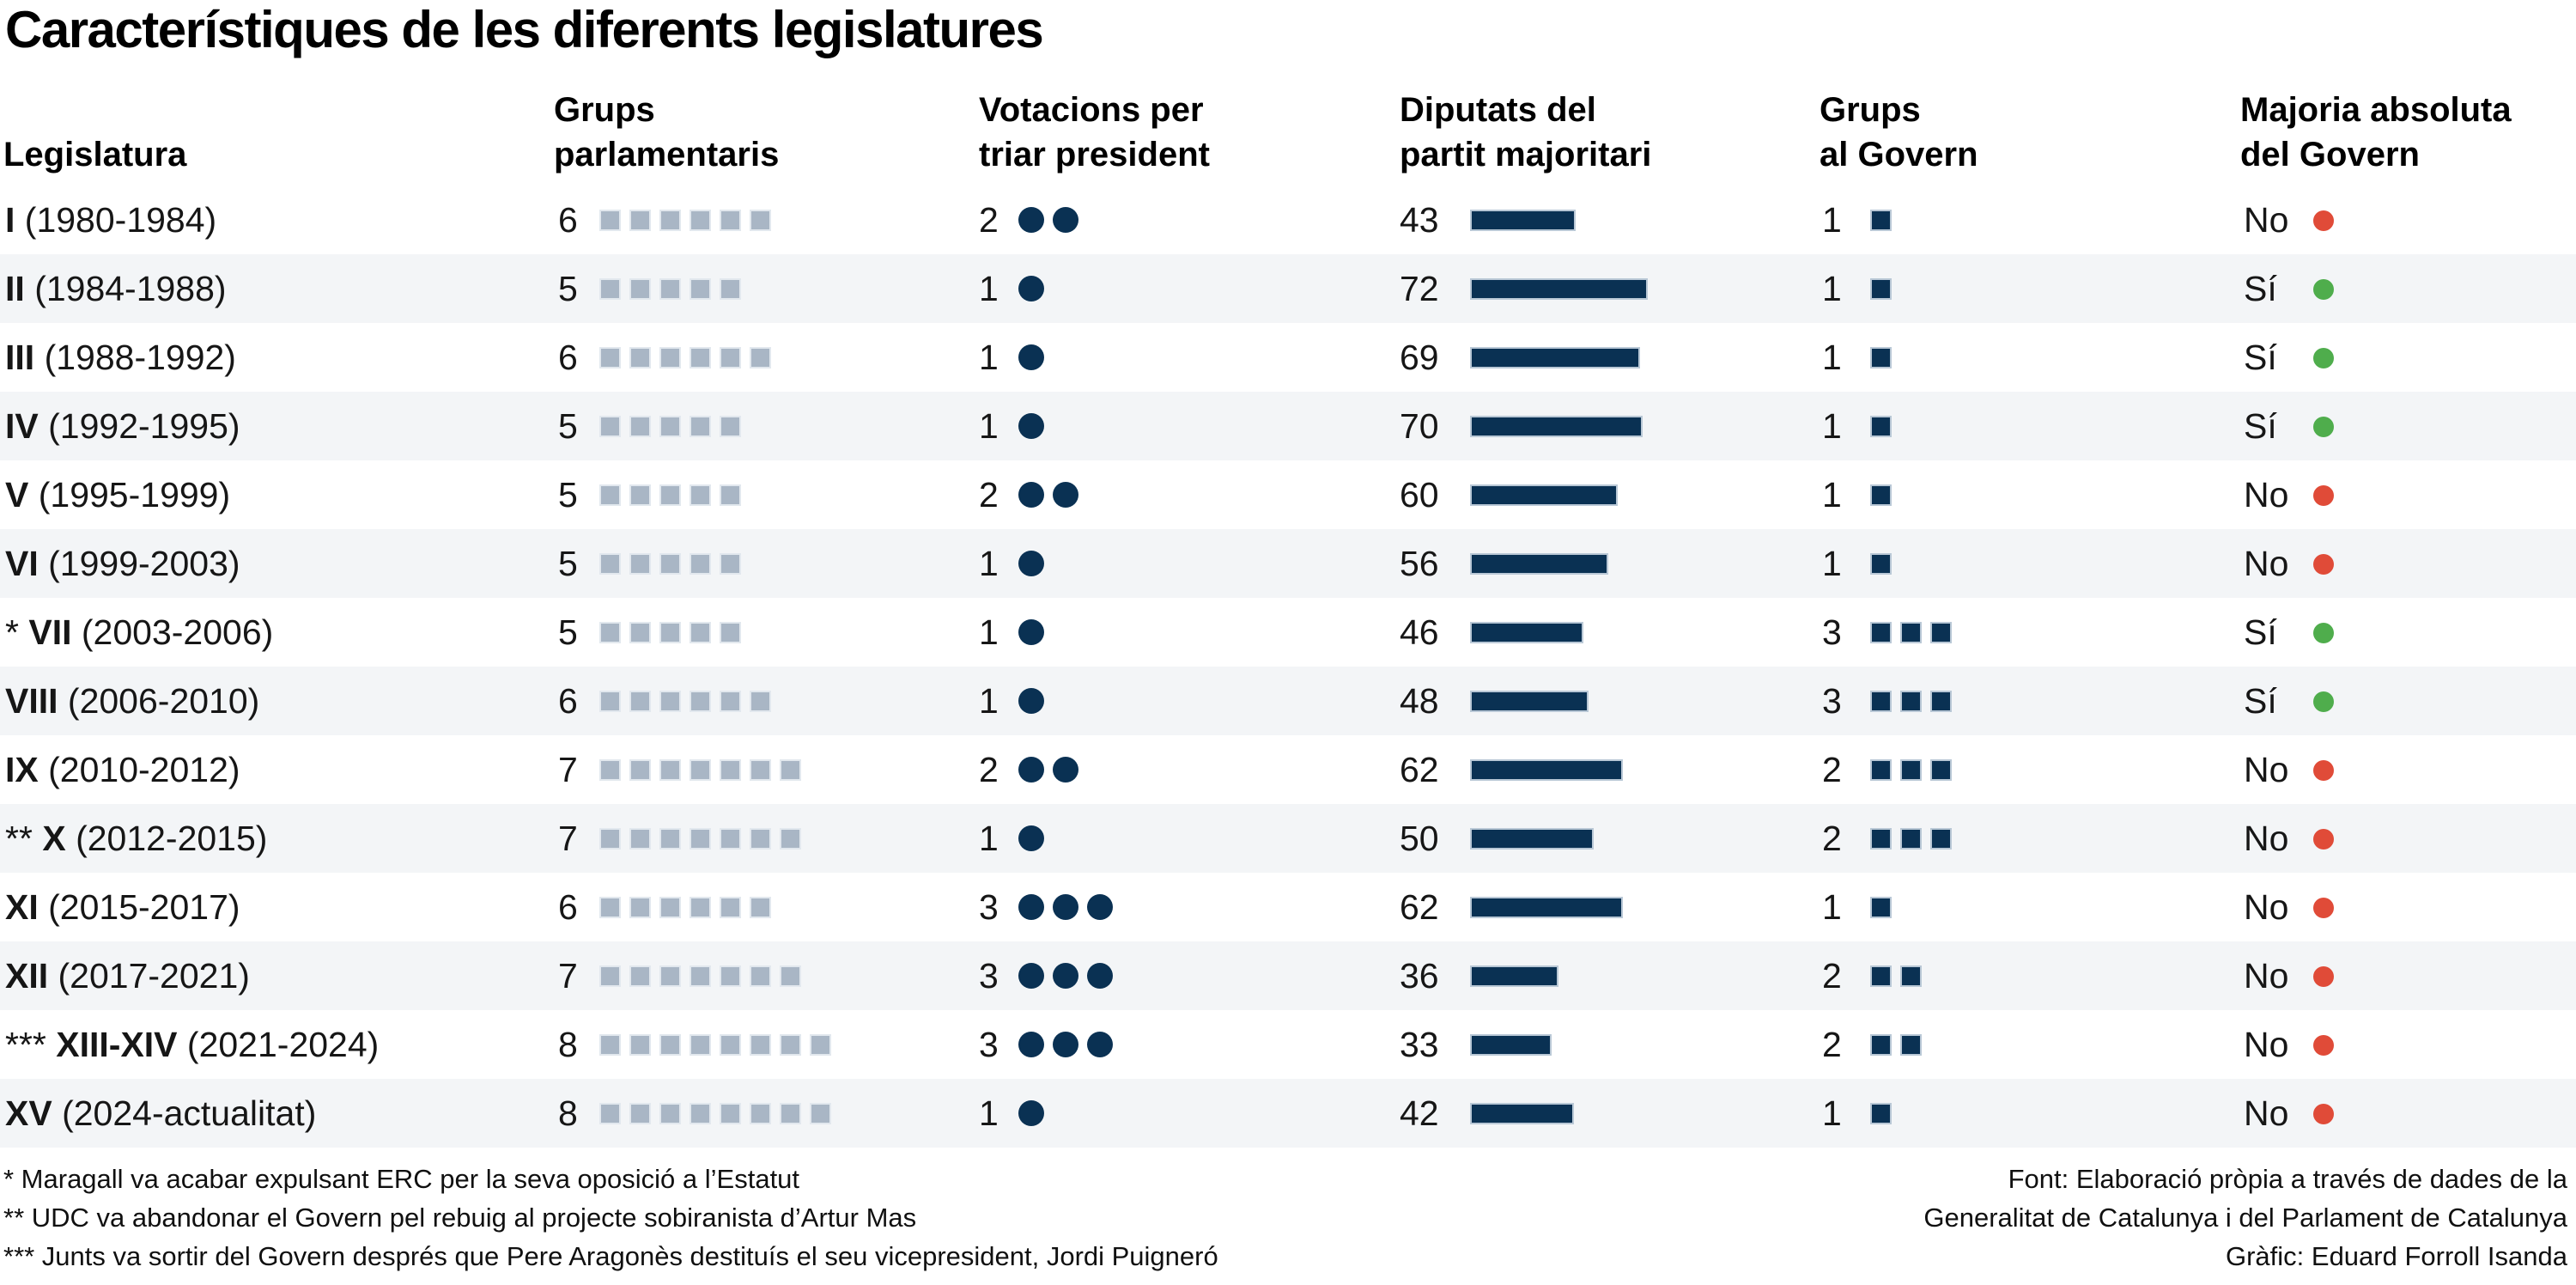 Image resolution: width=2576 pixels, height=1285 pixels. What do you see at coordinates (1094, 132) in the screenshot?
I see `header-votacions: Votacions per triar president` at bounding box center [1094, 132].